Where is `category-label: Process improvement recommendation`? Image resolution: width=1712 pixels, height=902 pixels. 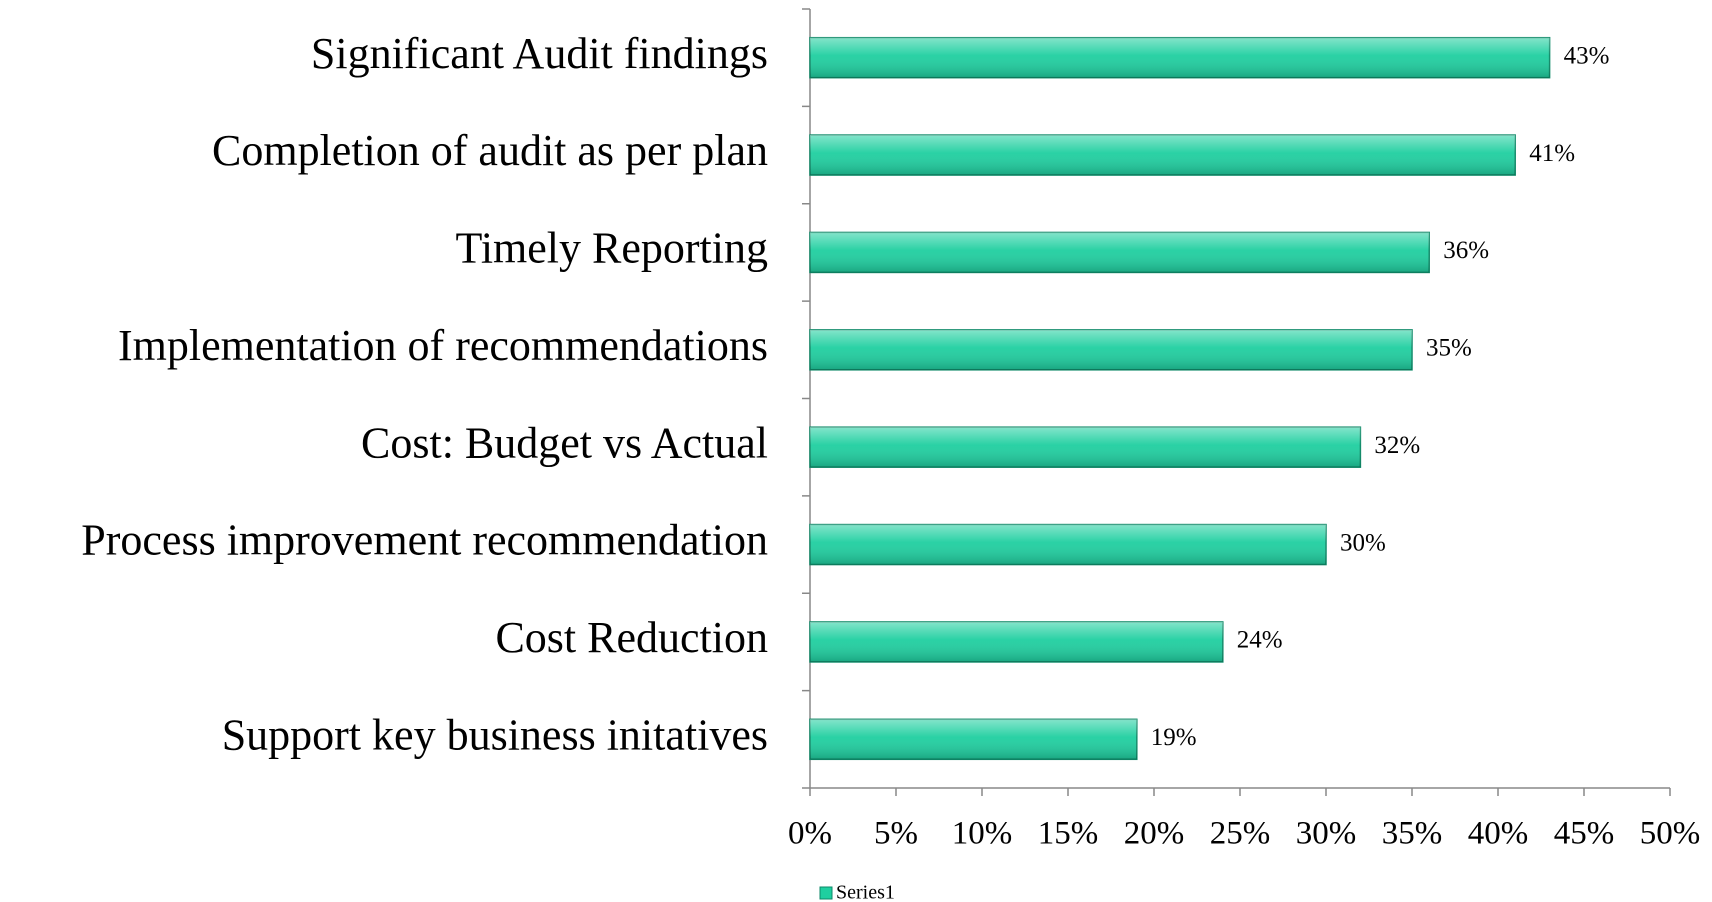 category-label: Process improvement recommendation is located at coordinates (424, 540).